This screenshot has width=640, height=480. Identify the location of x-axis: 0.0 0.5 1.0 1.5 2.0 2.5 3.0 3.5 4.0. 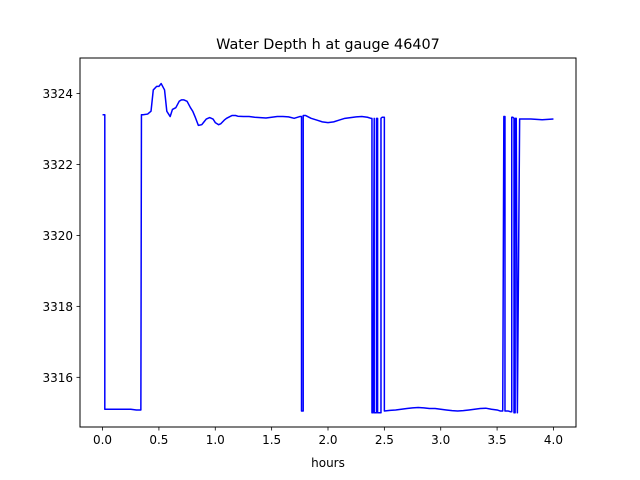
(328, 437).